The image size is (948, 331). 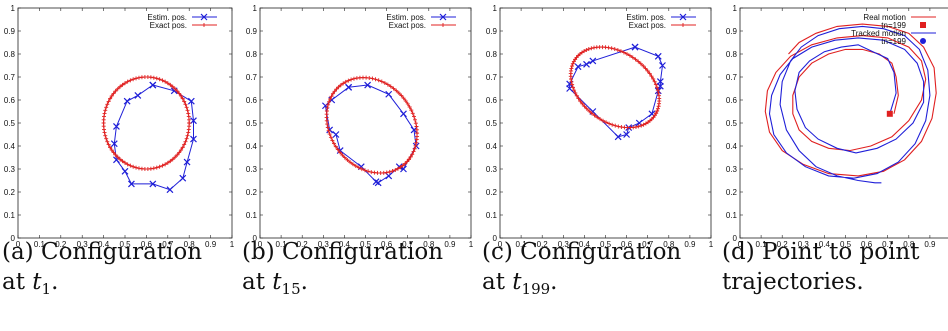 I want to click on y-tick-label: 0.1, so click(x=732, y=215).